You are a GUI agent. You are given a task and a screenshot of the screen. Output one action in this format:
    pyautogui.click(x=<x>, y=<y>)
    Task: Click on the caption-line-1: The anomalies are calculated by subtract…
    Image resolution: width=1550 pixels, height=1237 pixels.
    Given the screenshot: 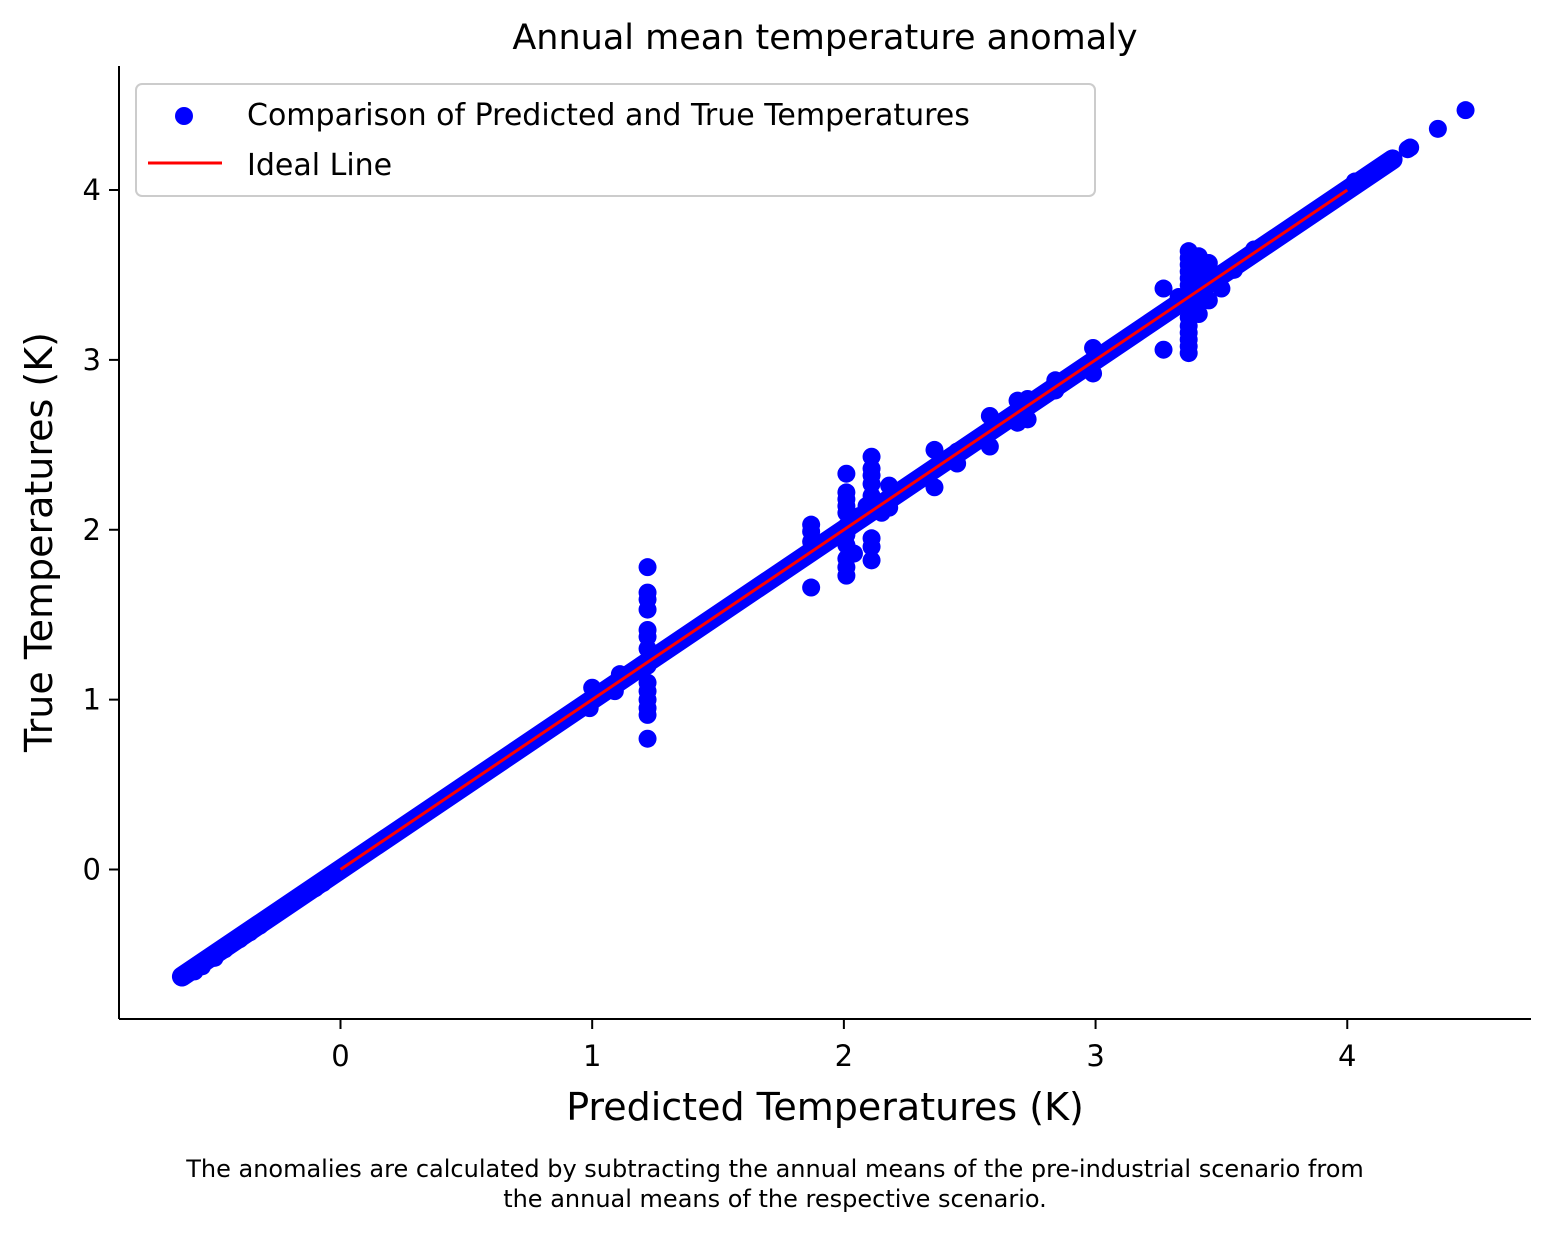 What is the action you would take?
    pyautogui.click(x=775, y=1169)
    